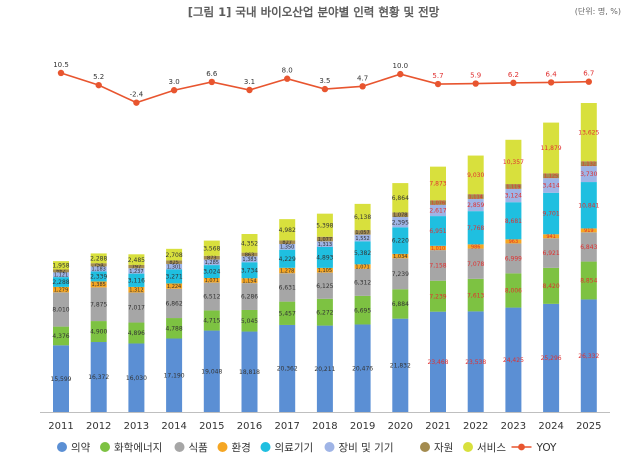 This screenshot has height=470, width=627. I want to click on data-label-7-2011: 662, so click(61, 272).